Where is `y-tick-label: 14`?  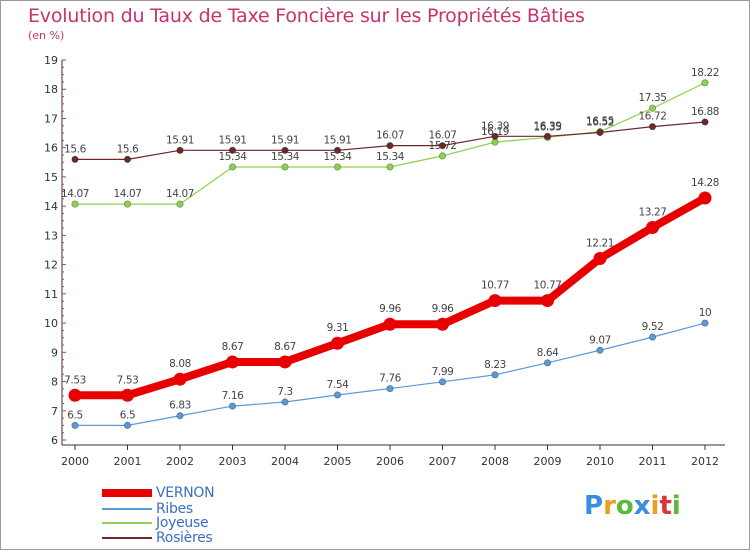
y-tick-label: 14 is located at coordinates (51, 206).